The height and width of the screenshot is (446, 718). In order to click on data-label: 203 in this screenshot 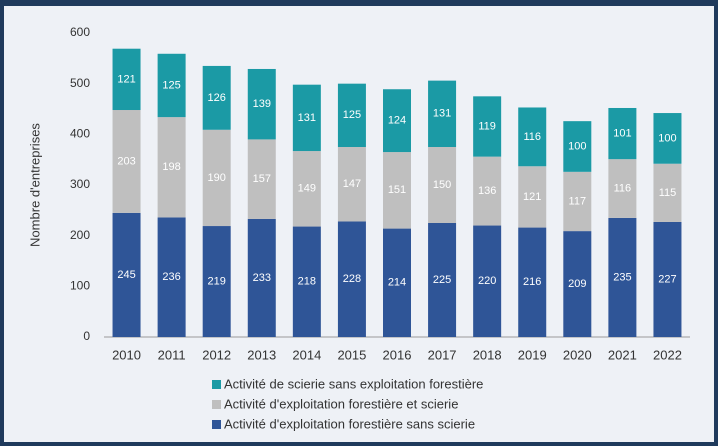, I will do `click(126, 161)`.